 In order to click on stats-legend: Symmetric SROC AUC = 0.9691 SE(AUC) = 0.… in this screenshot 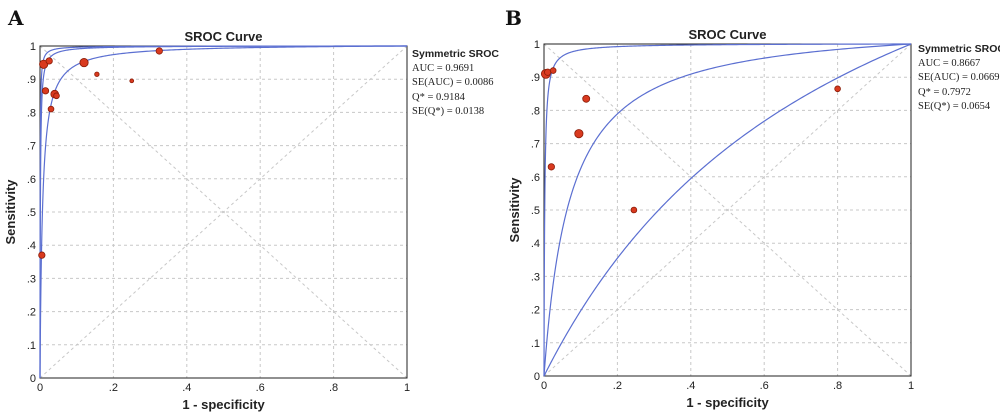, I will do `click(455, 83)`.